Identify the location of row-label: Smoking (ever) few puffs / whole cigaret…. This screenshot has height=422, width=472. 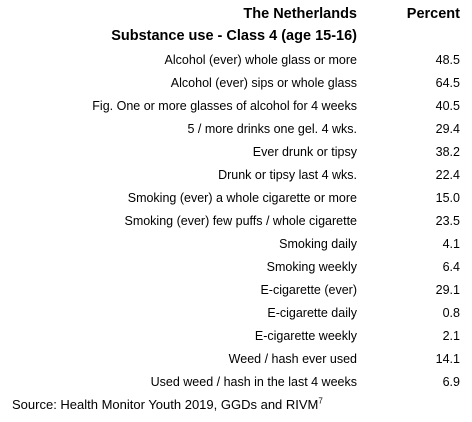
(240, 221).